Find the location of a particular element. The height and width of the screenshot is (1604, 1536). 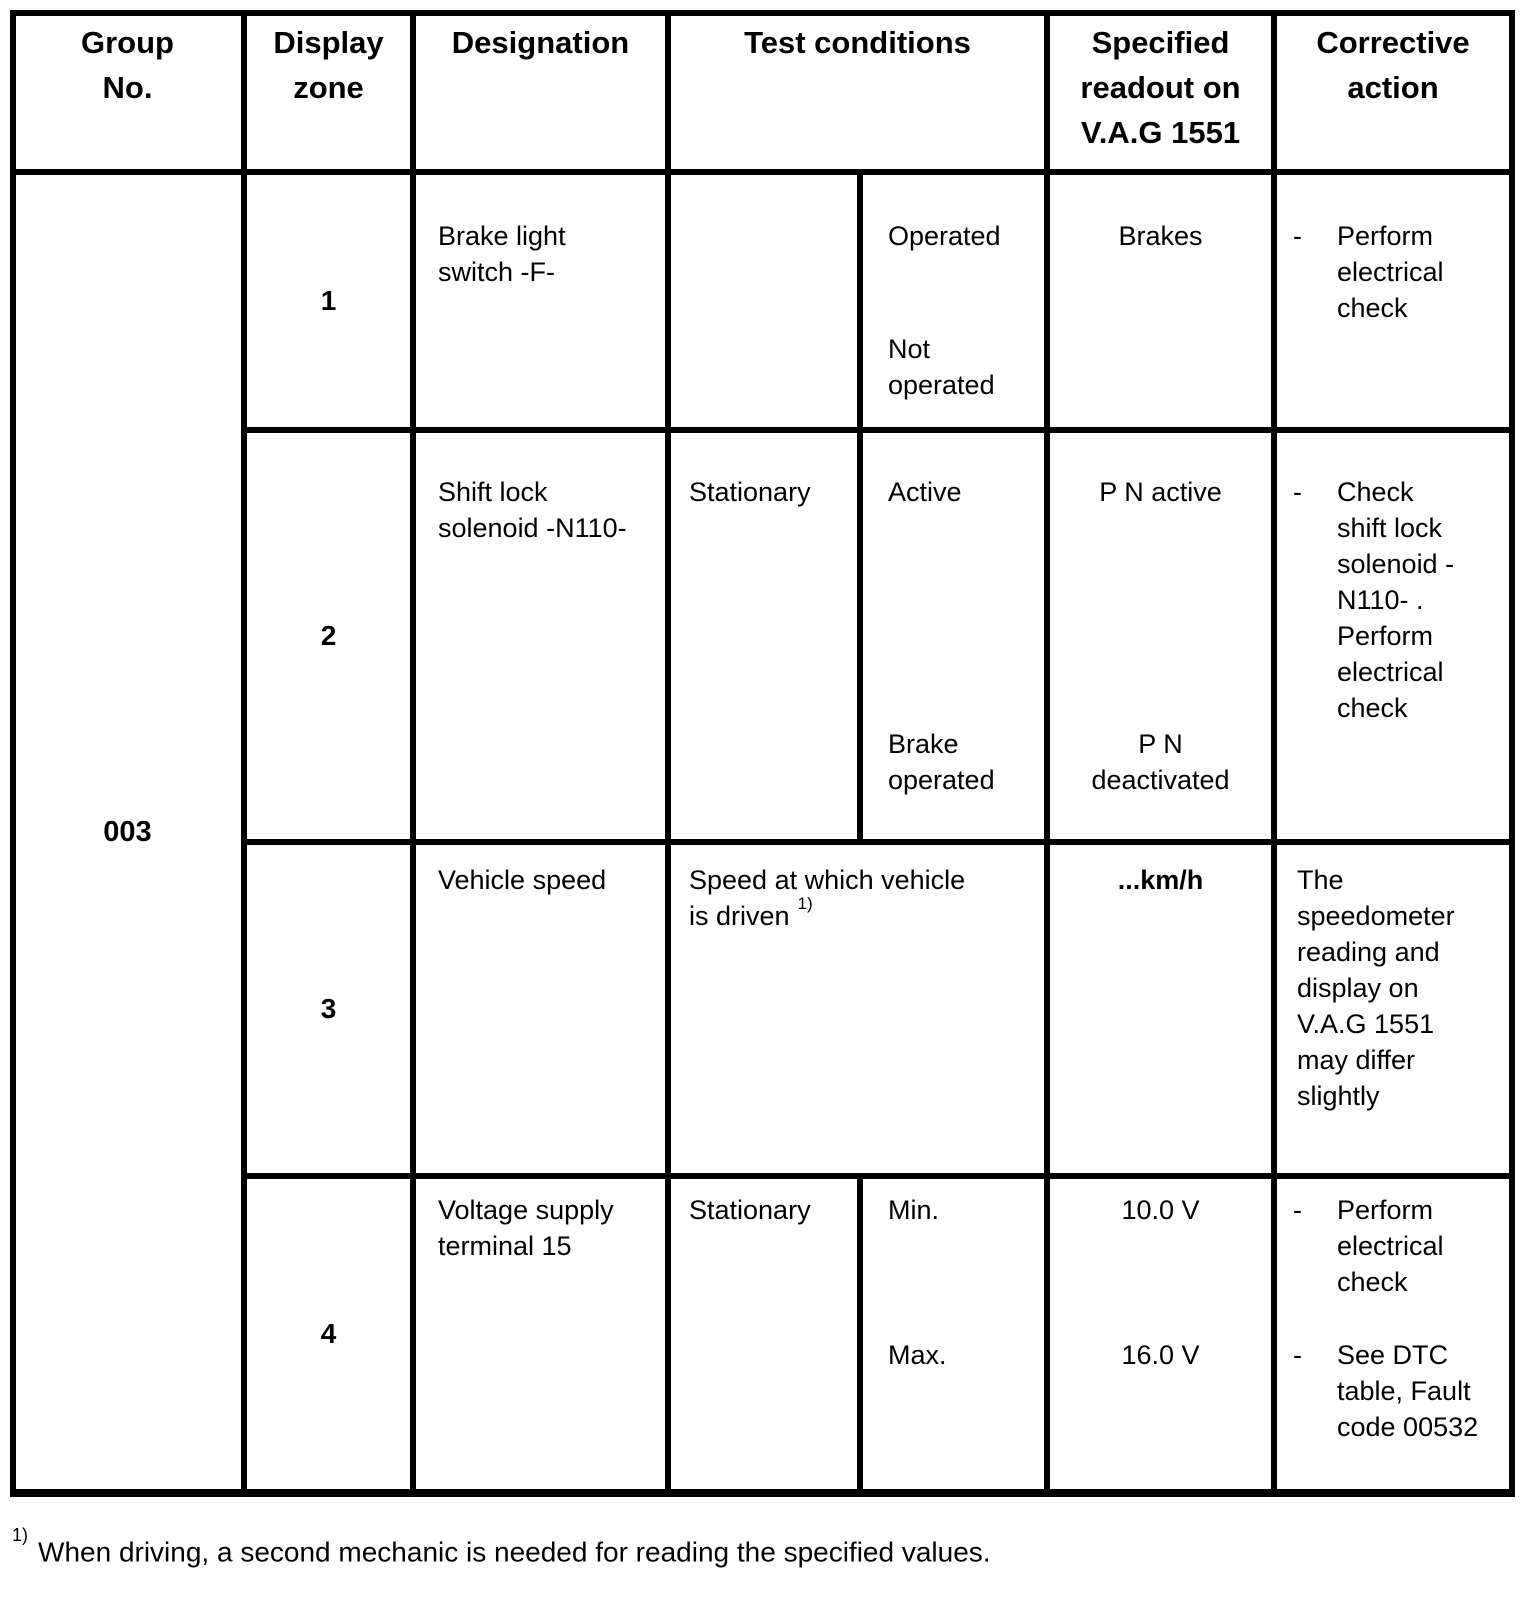

readout-row1: Brakes is located at coordinates (1160, 236).